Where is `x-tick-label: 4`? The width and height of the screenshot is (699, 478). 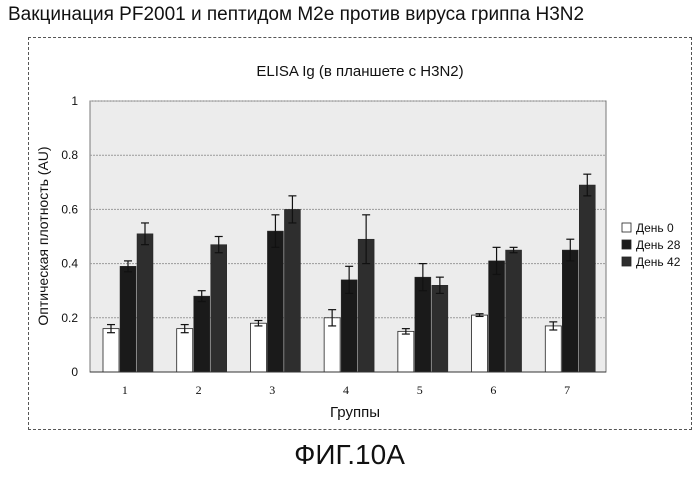
x-tick-label: 4 is located at coordinates (346, 390).